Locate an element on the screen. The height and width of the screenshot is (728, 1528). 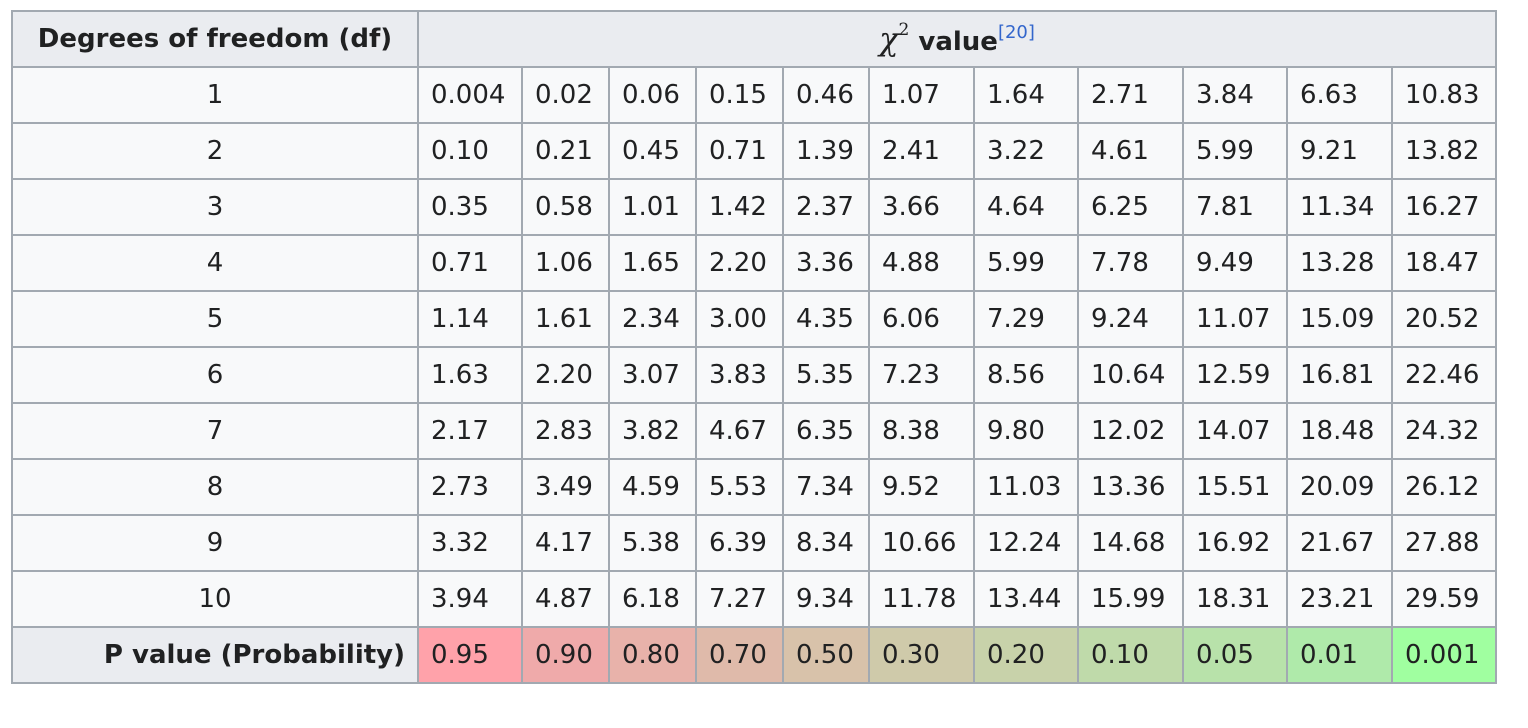
chi-value-cell: 15.51 is located at coordinates (1235, 487).